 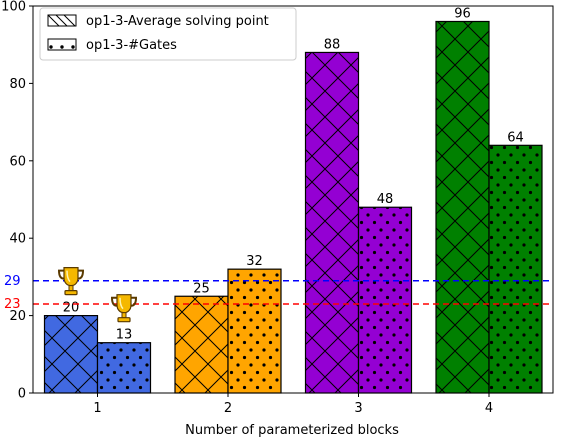 What do you see at coordinates (17, 84) in the screenshot?
I see `y-tick-label: 80` at bounding box center [17, 84].